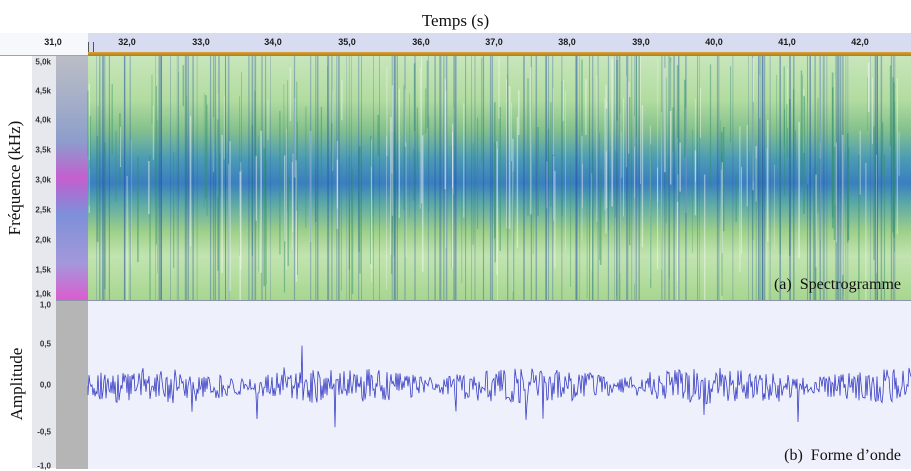 This screenshot has width=911, height=471. I want to click on freq-tick-label: 3,0k, so click(43, 180).